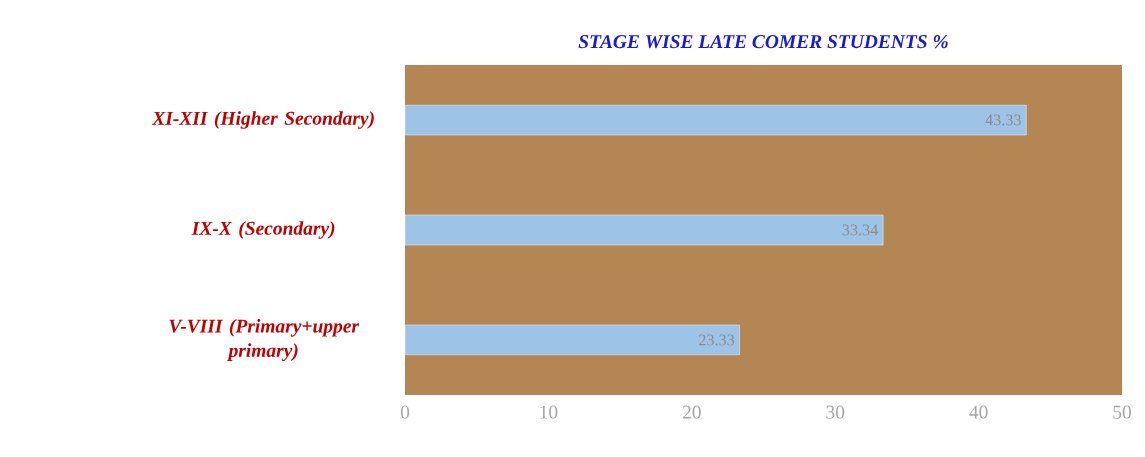  I want to click on x-tick-label: 10, so click(549, 412).